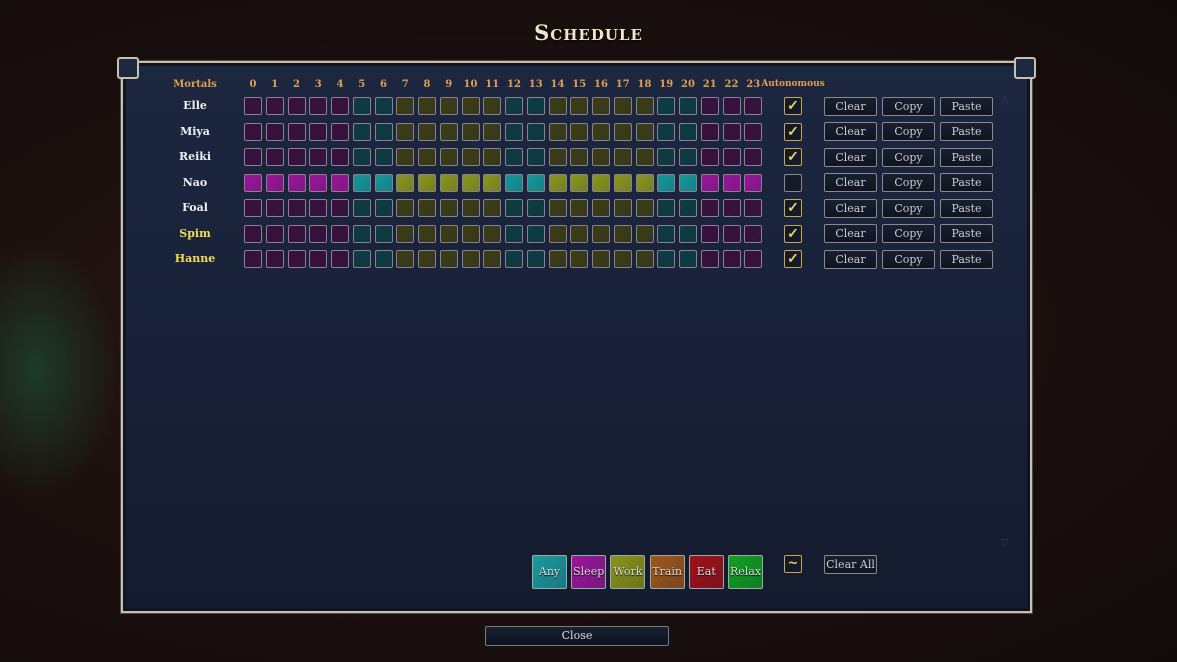 This screenshot has width=1177, height=662. Describe the element at coordinates (628, 572) in the screenshot. I see `legend-work-button: Work` at that location.